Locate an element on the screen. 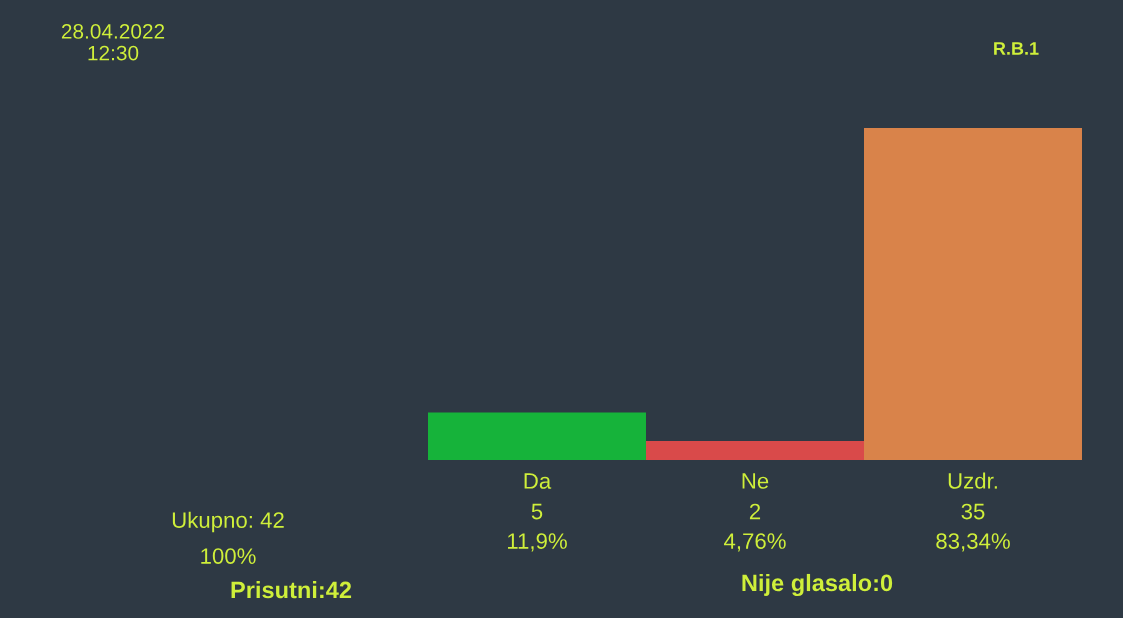  text: Prisutni:42 is located at coordinates (291, 589).